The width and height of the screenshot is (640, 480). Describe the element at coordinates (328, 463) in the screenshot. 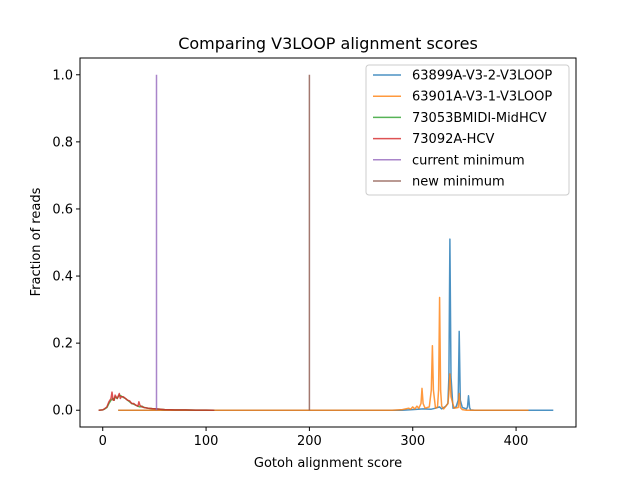

I see `x-axis-label: Gotoh alignment score` at that location.